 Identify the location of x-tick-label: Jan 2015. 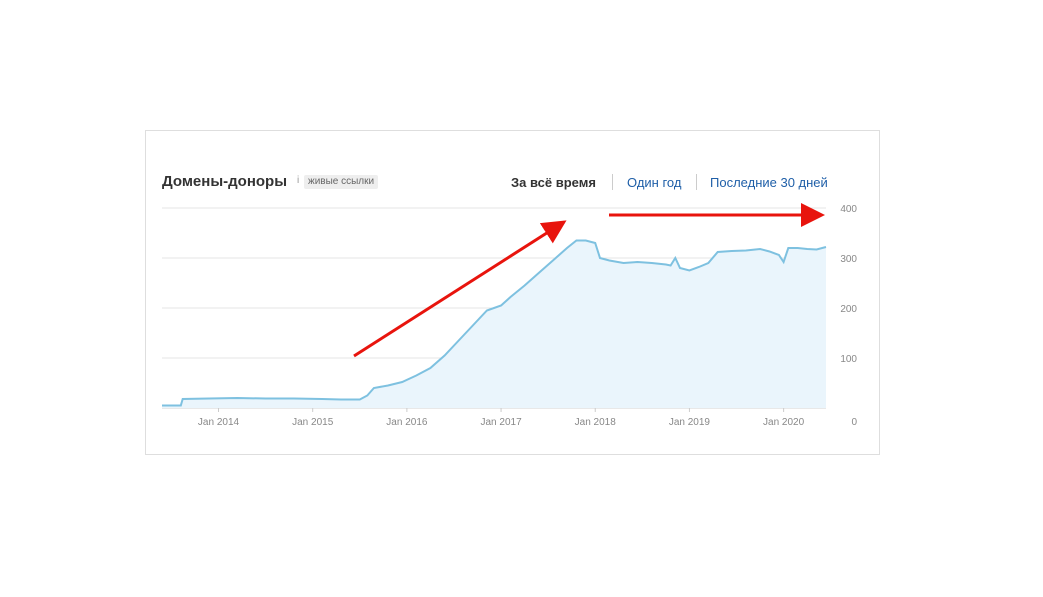
(313, 422).